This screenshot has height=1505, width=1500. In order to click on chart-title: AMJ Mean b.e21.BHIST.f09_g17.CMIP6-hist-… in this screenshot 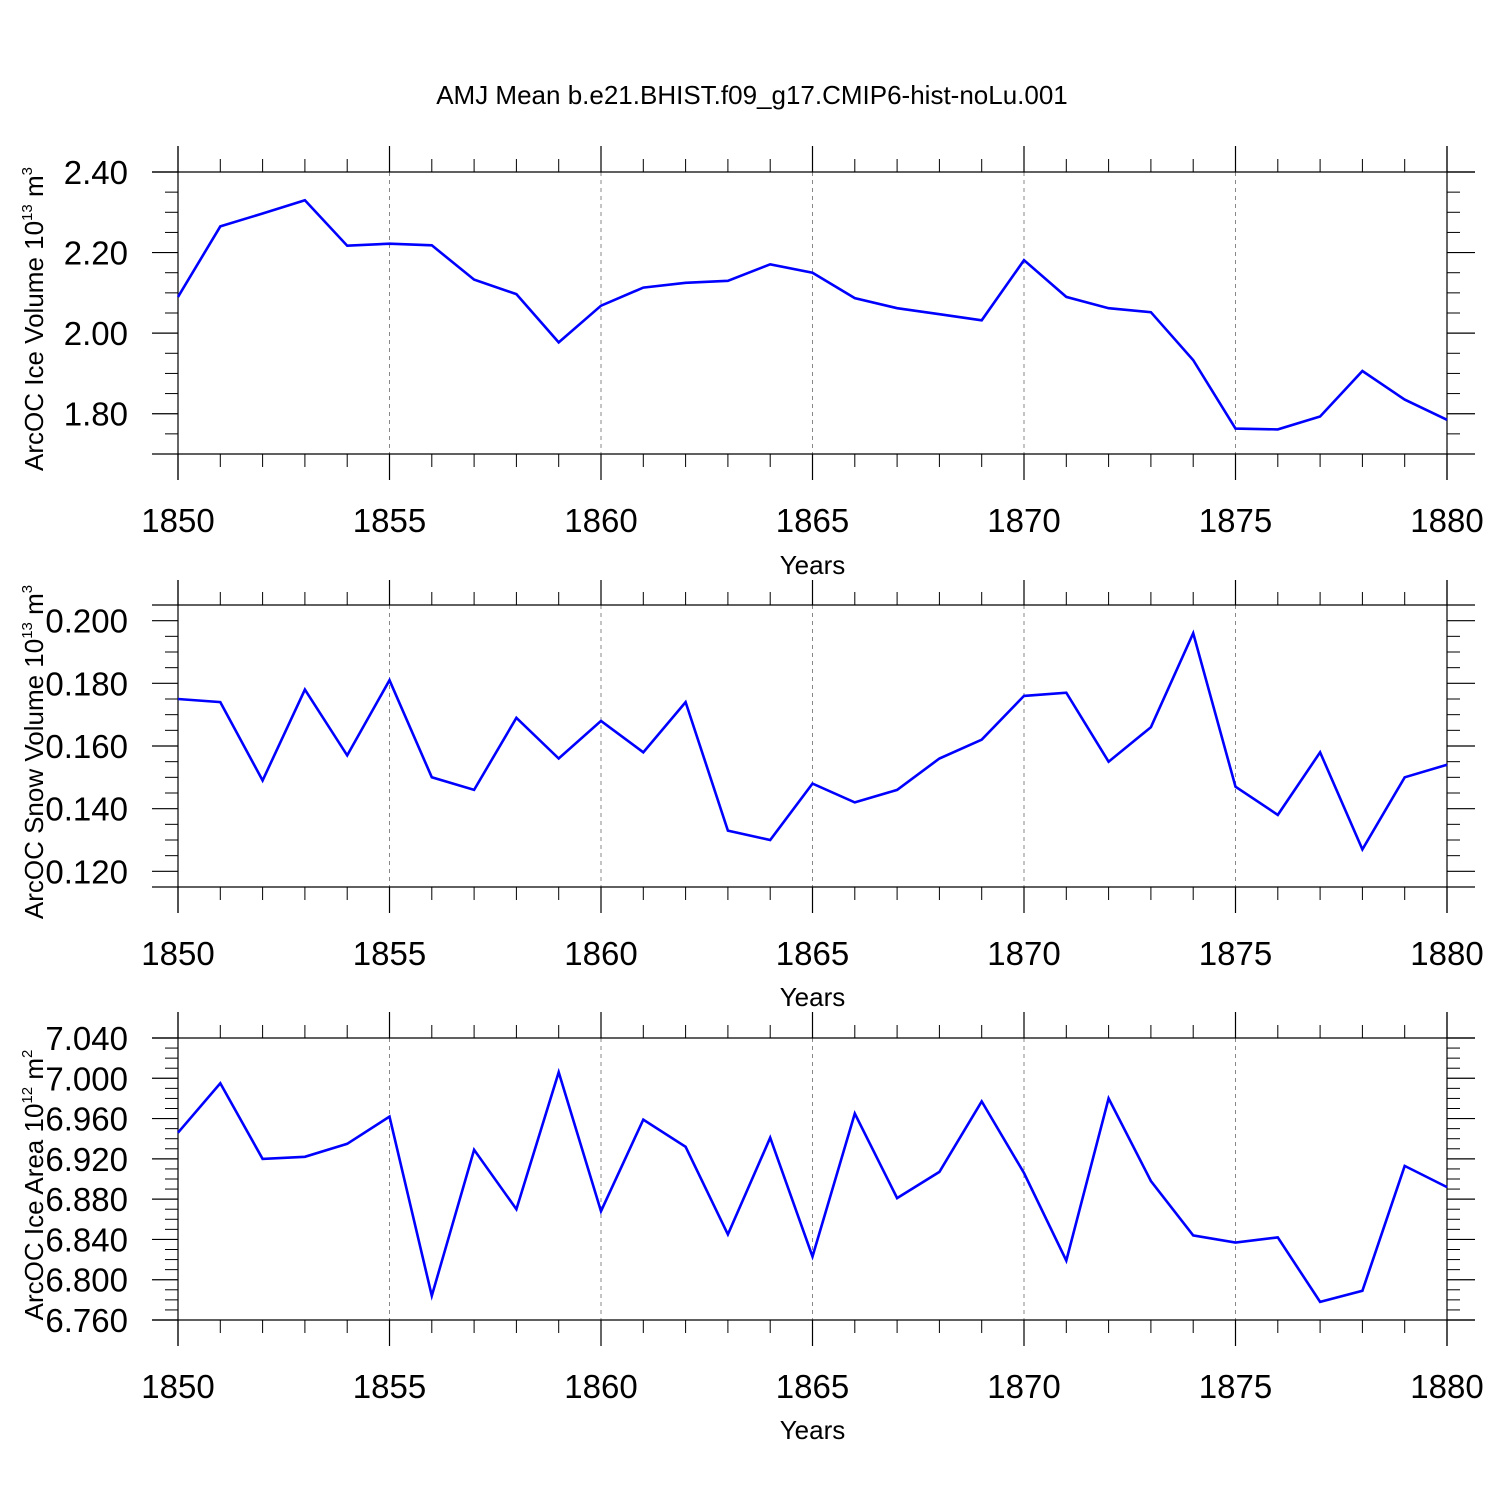, I will do `click(752, 95)`.